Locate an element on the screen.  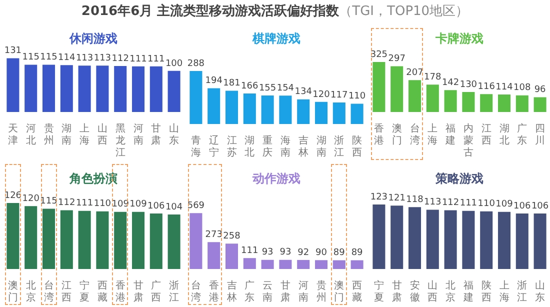
data-label: 569 is located at coordinates (196, 205).